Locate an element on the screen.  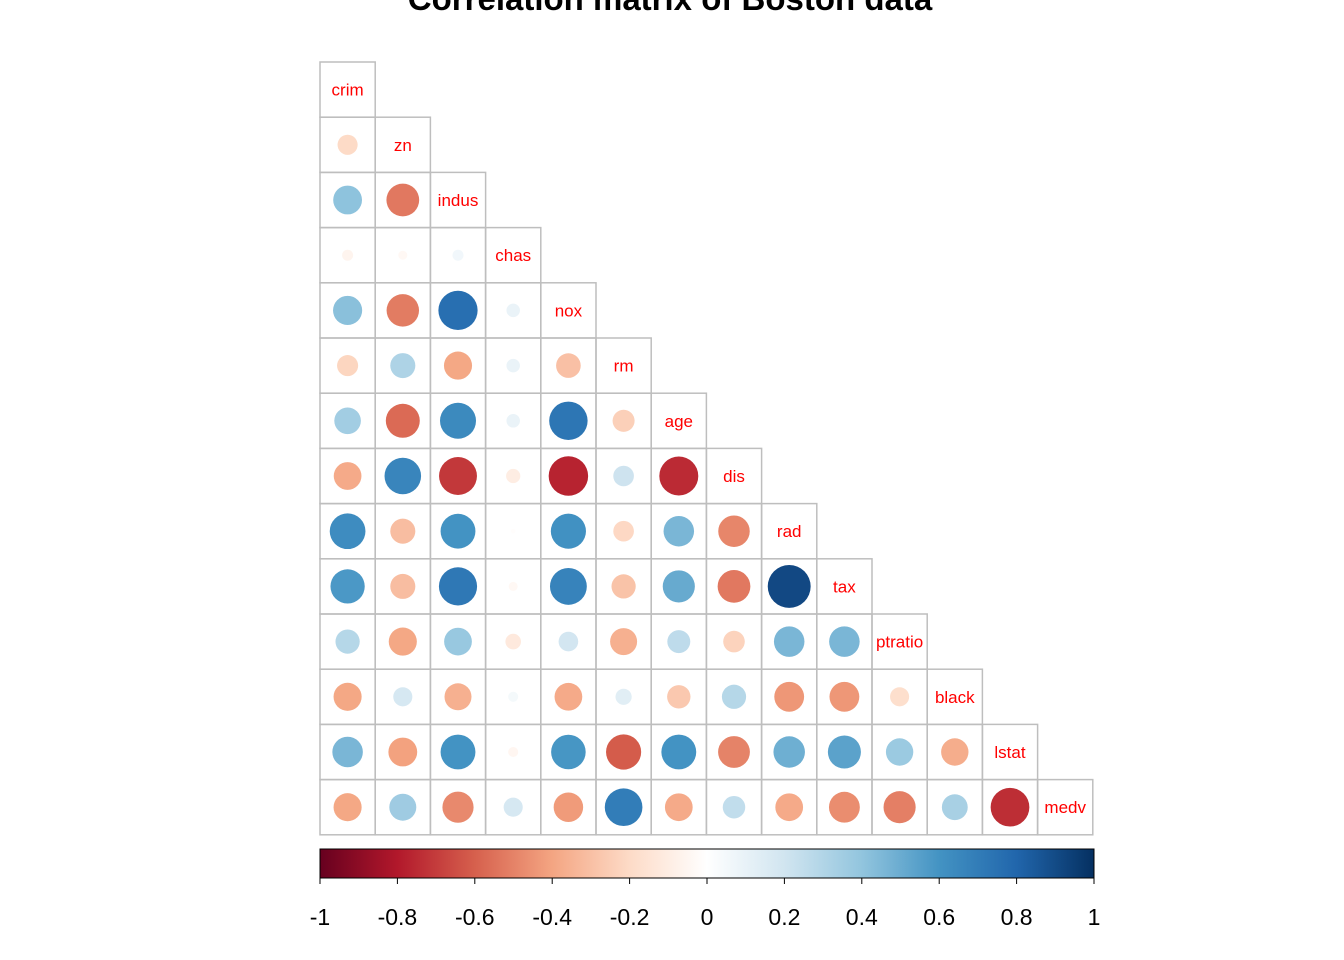
corr-circle-medv-black is located at coordinates (954, 807).